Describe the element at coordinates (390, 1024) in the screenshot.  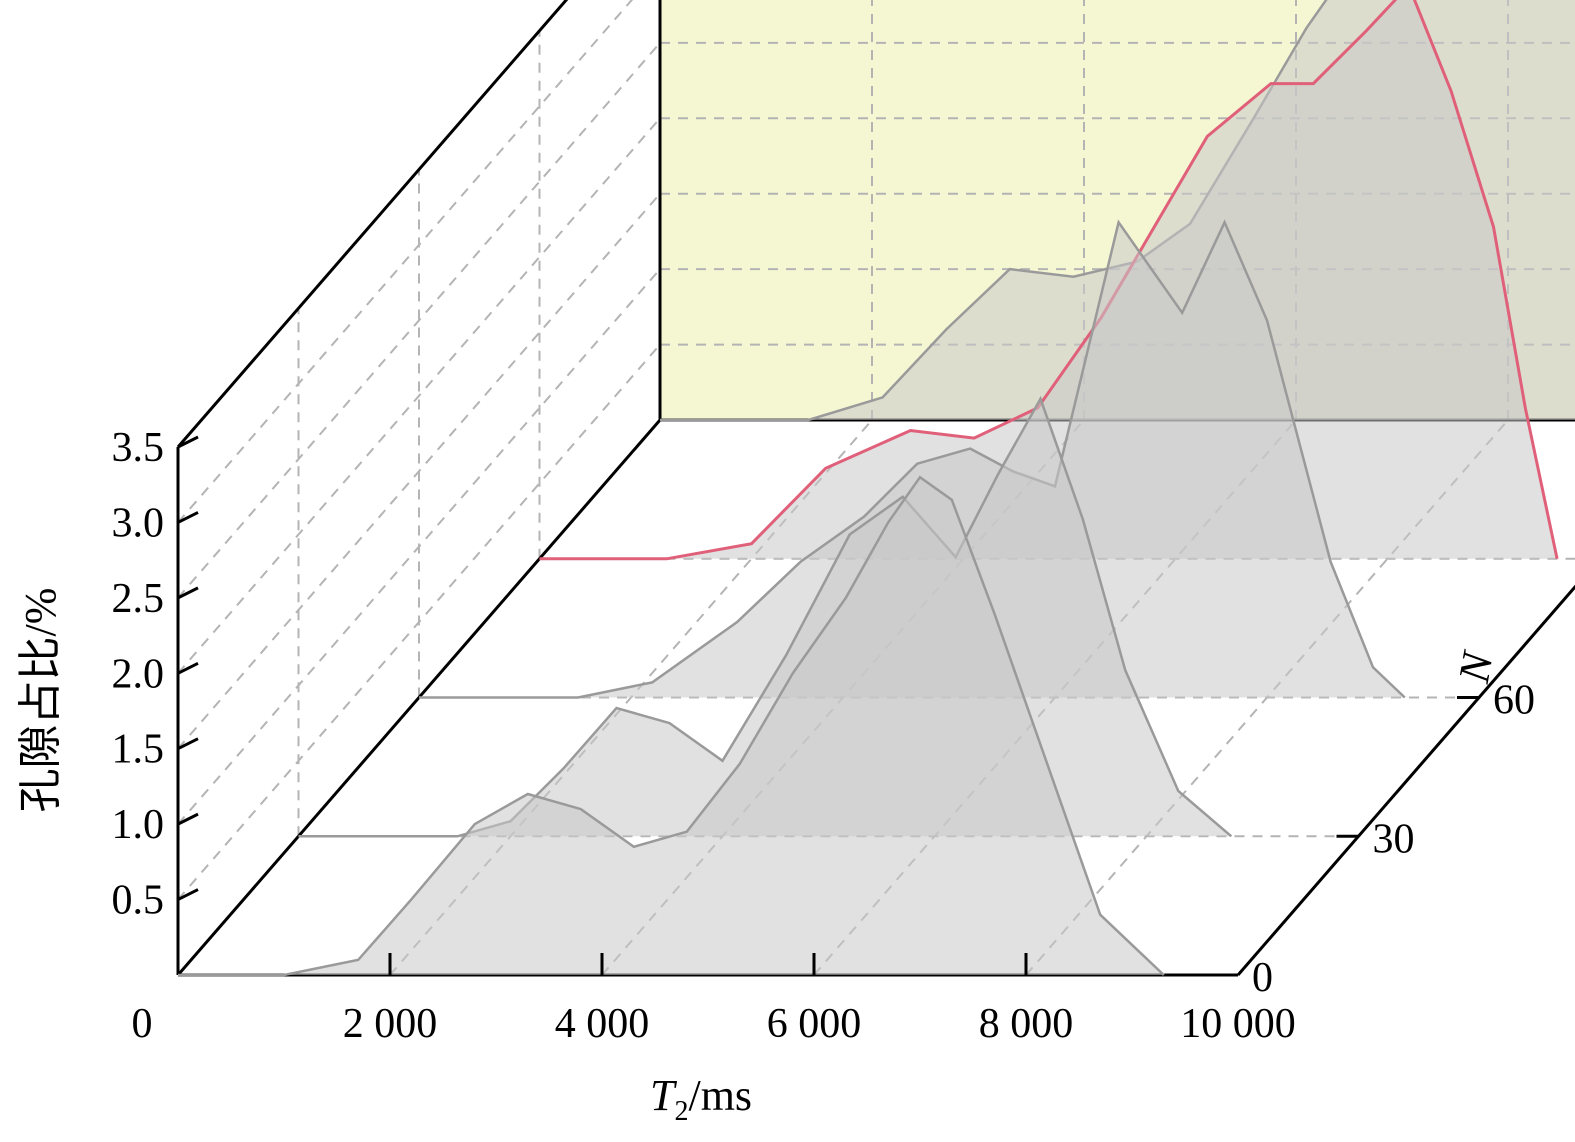
I see `x-tick-label: 2 000` at that location.